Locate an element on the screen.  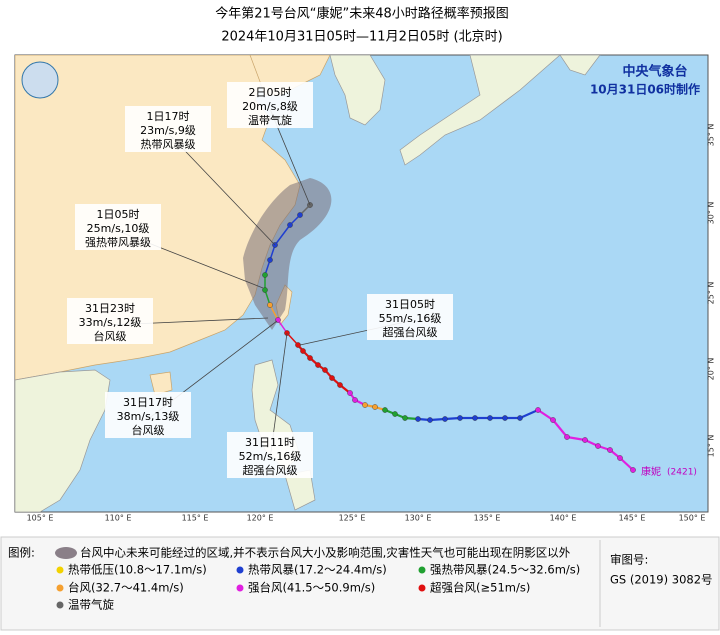
typhoon-code: (2421) is located at coordinates (682, 473).